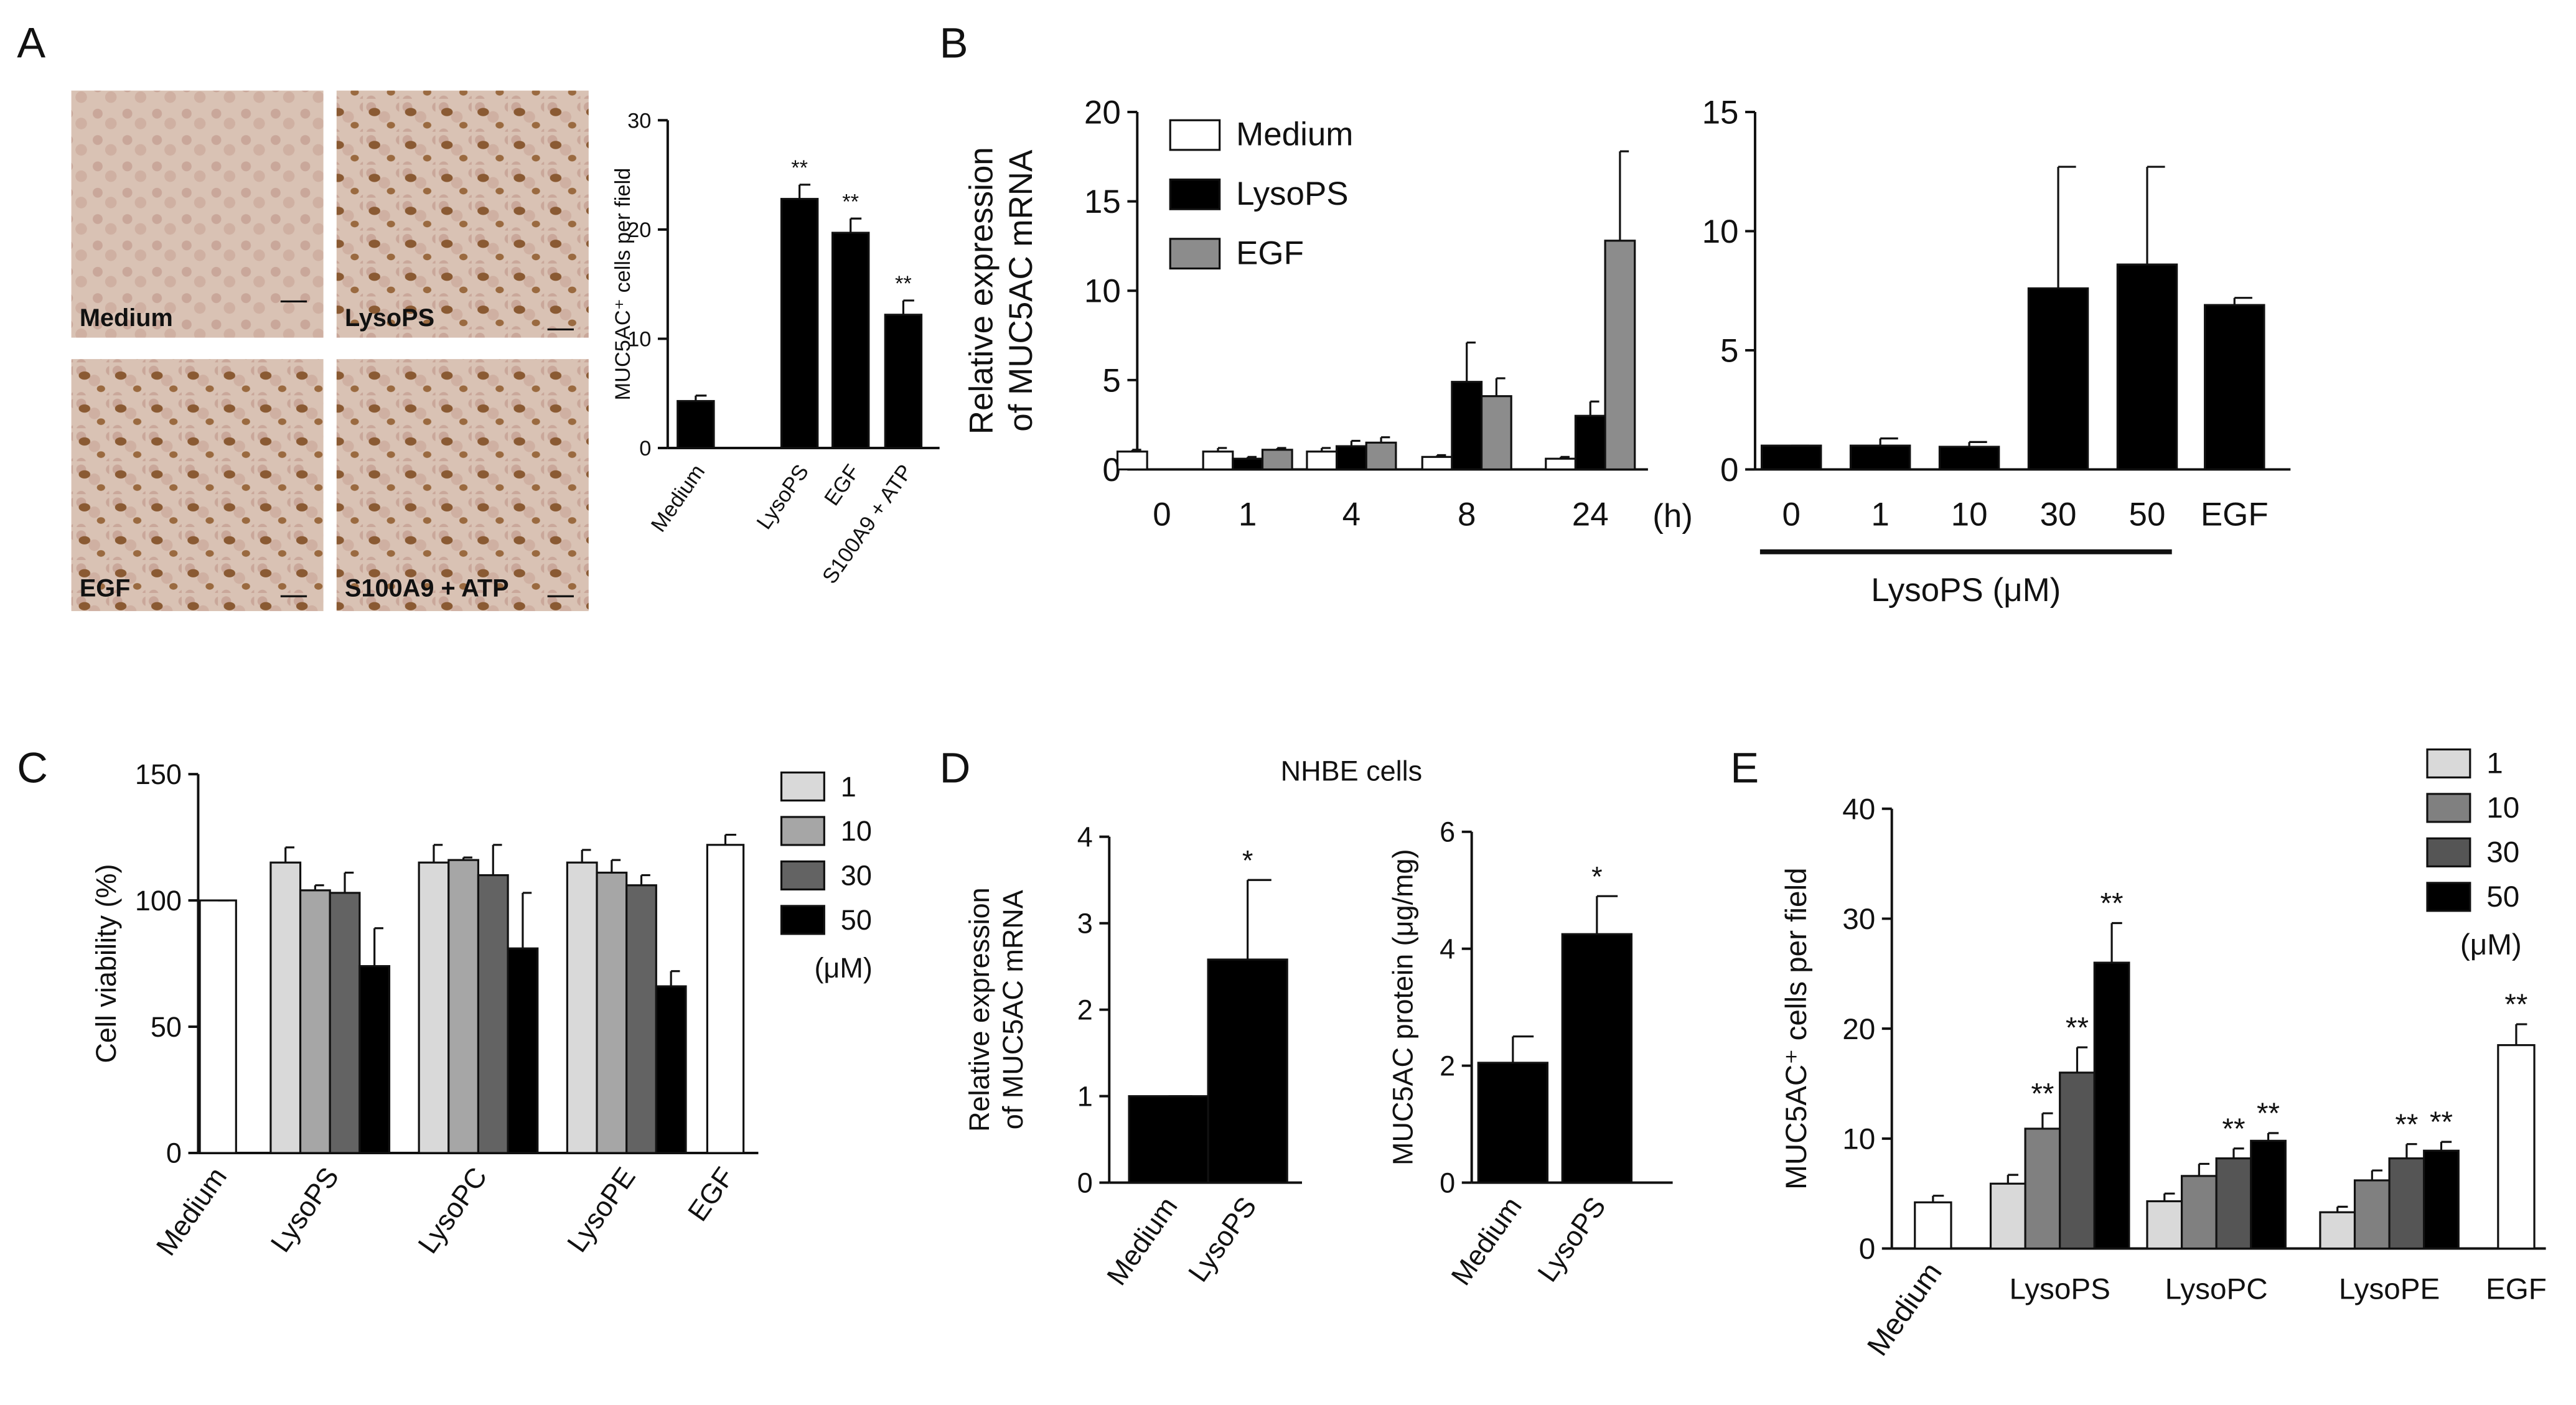 The image size is (2576, 1405). What do you see at coordinates (1351, 514) in the screenshot?
I see `x-tick-label: 4` at bounding box center [1351, 514].